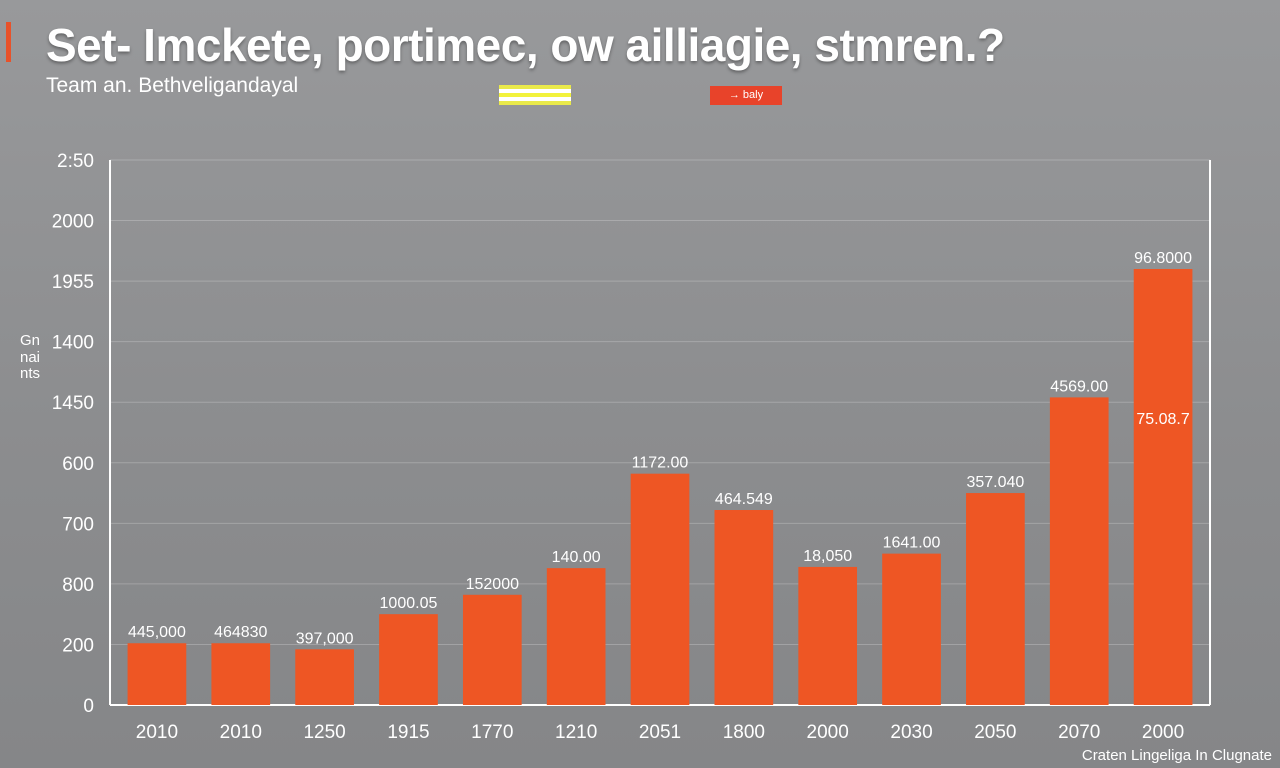 The image size is (1280, 768). Describe the element at coordinates (8, 42) in the screenshot. I see `title-accent-bar` at that location.